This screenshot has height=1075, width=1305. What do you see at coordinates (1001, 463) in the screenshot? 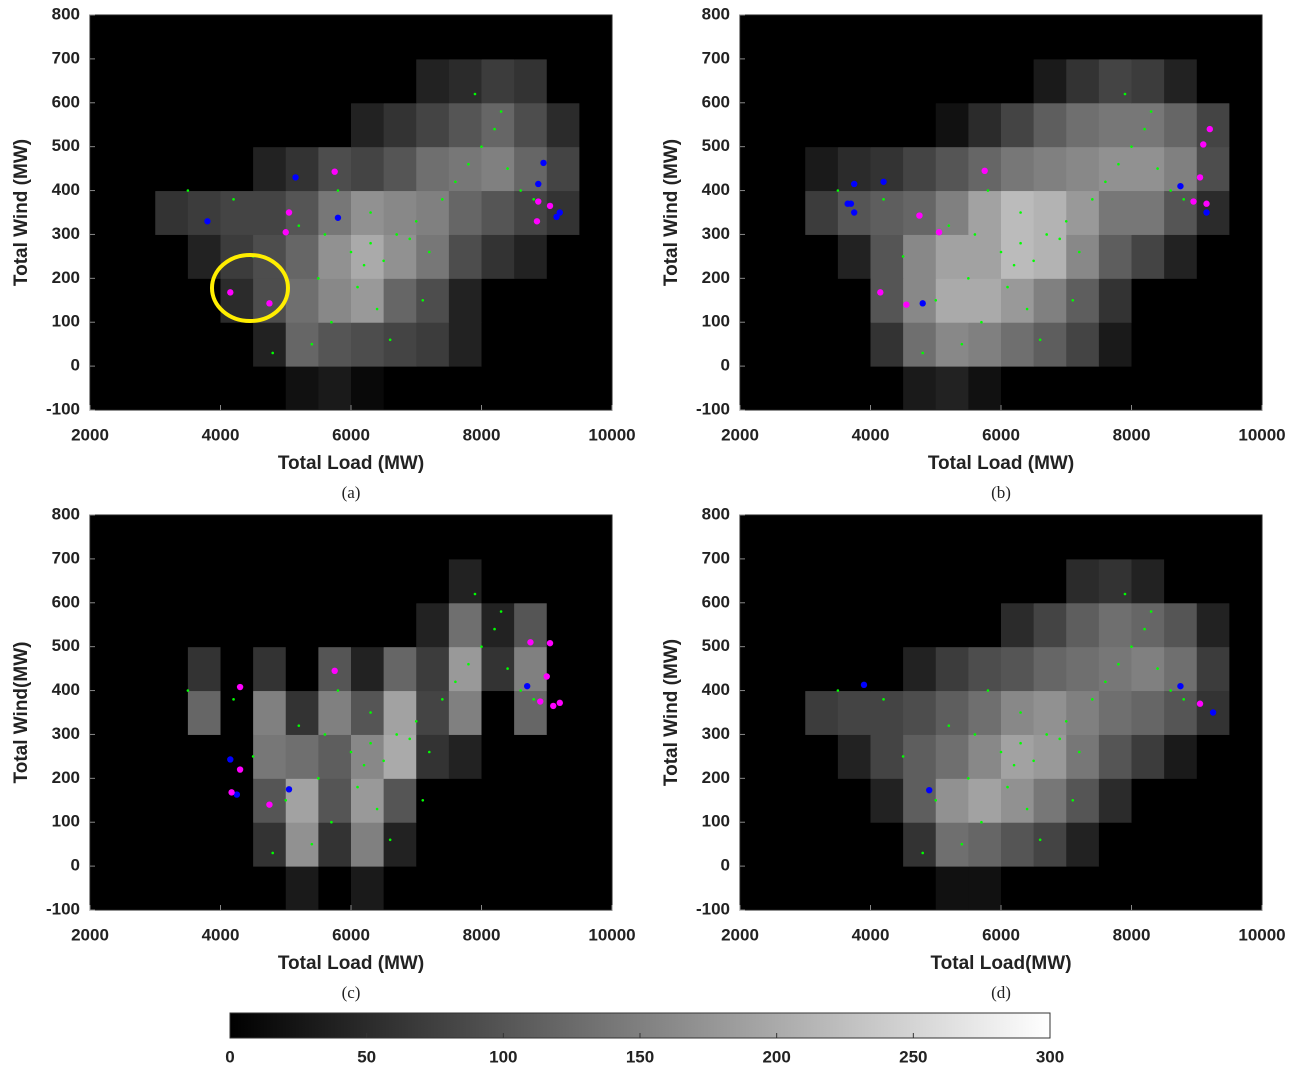
I see `x-axis-label: Total Load (MW)` at bounding box center [1001, 463].